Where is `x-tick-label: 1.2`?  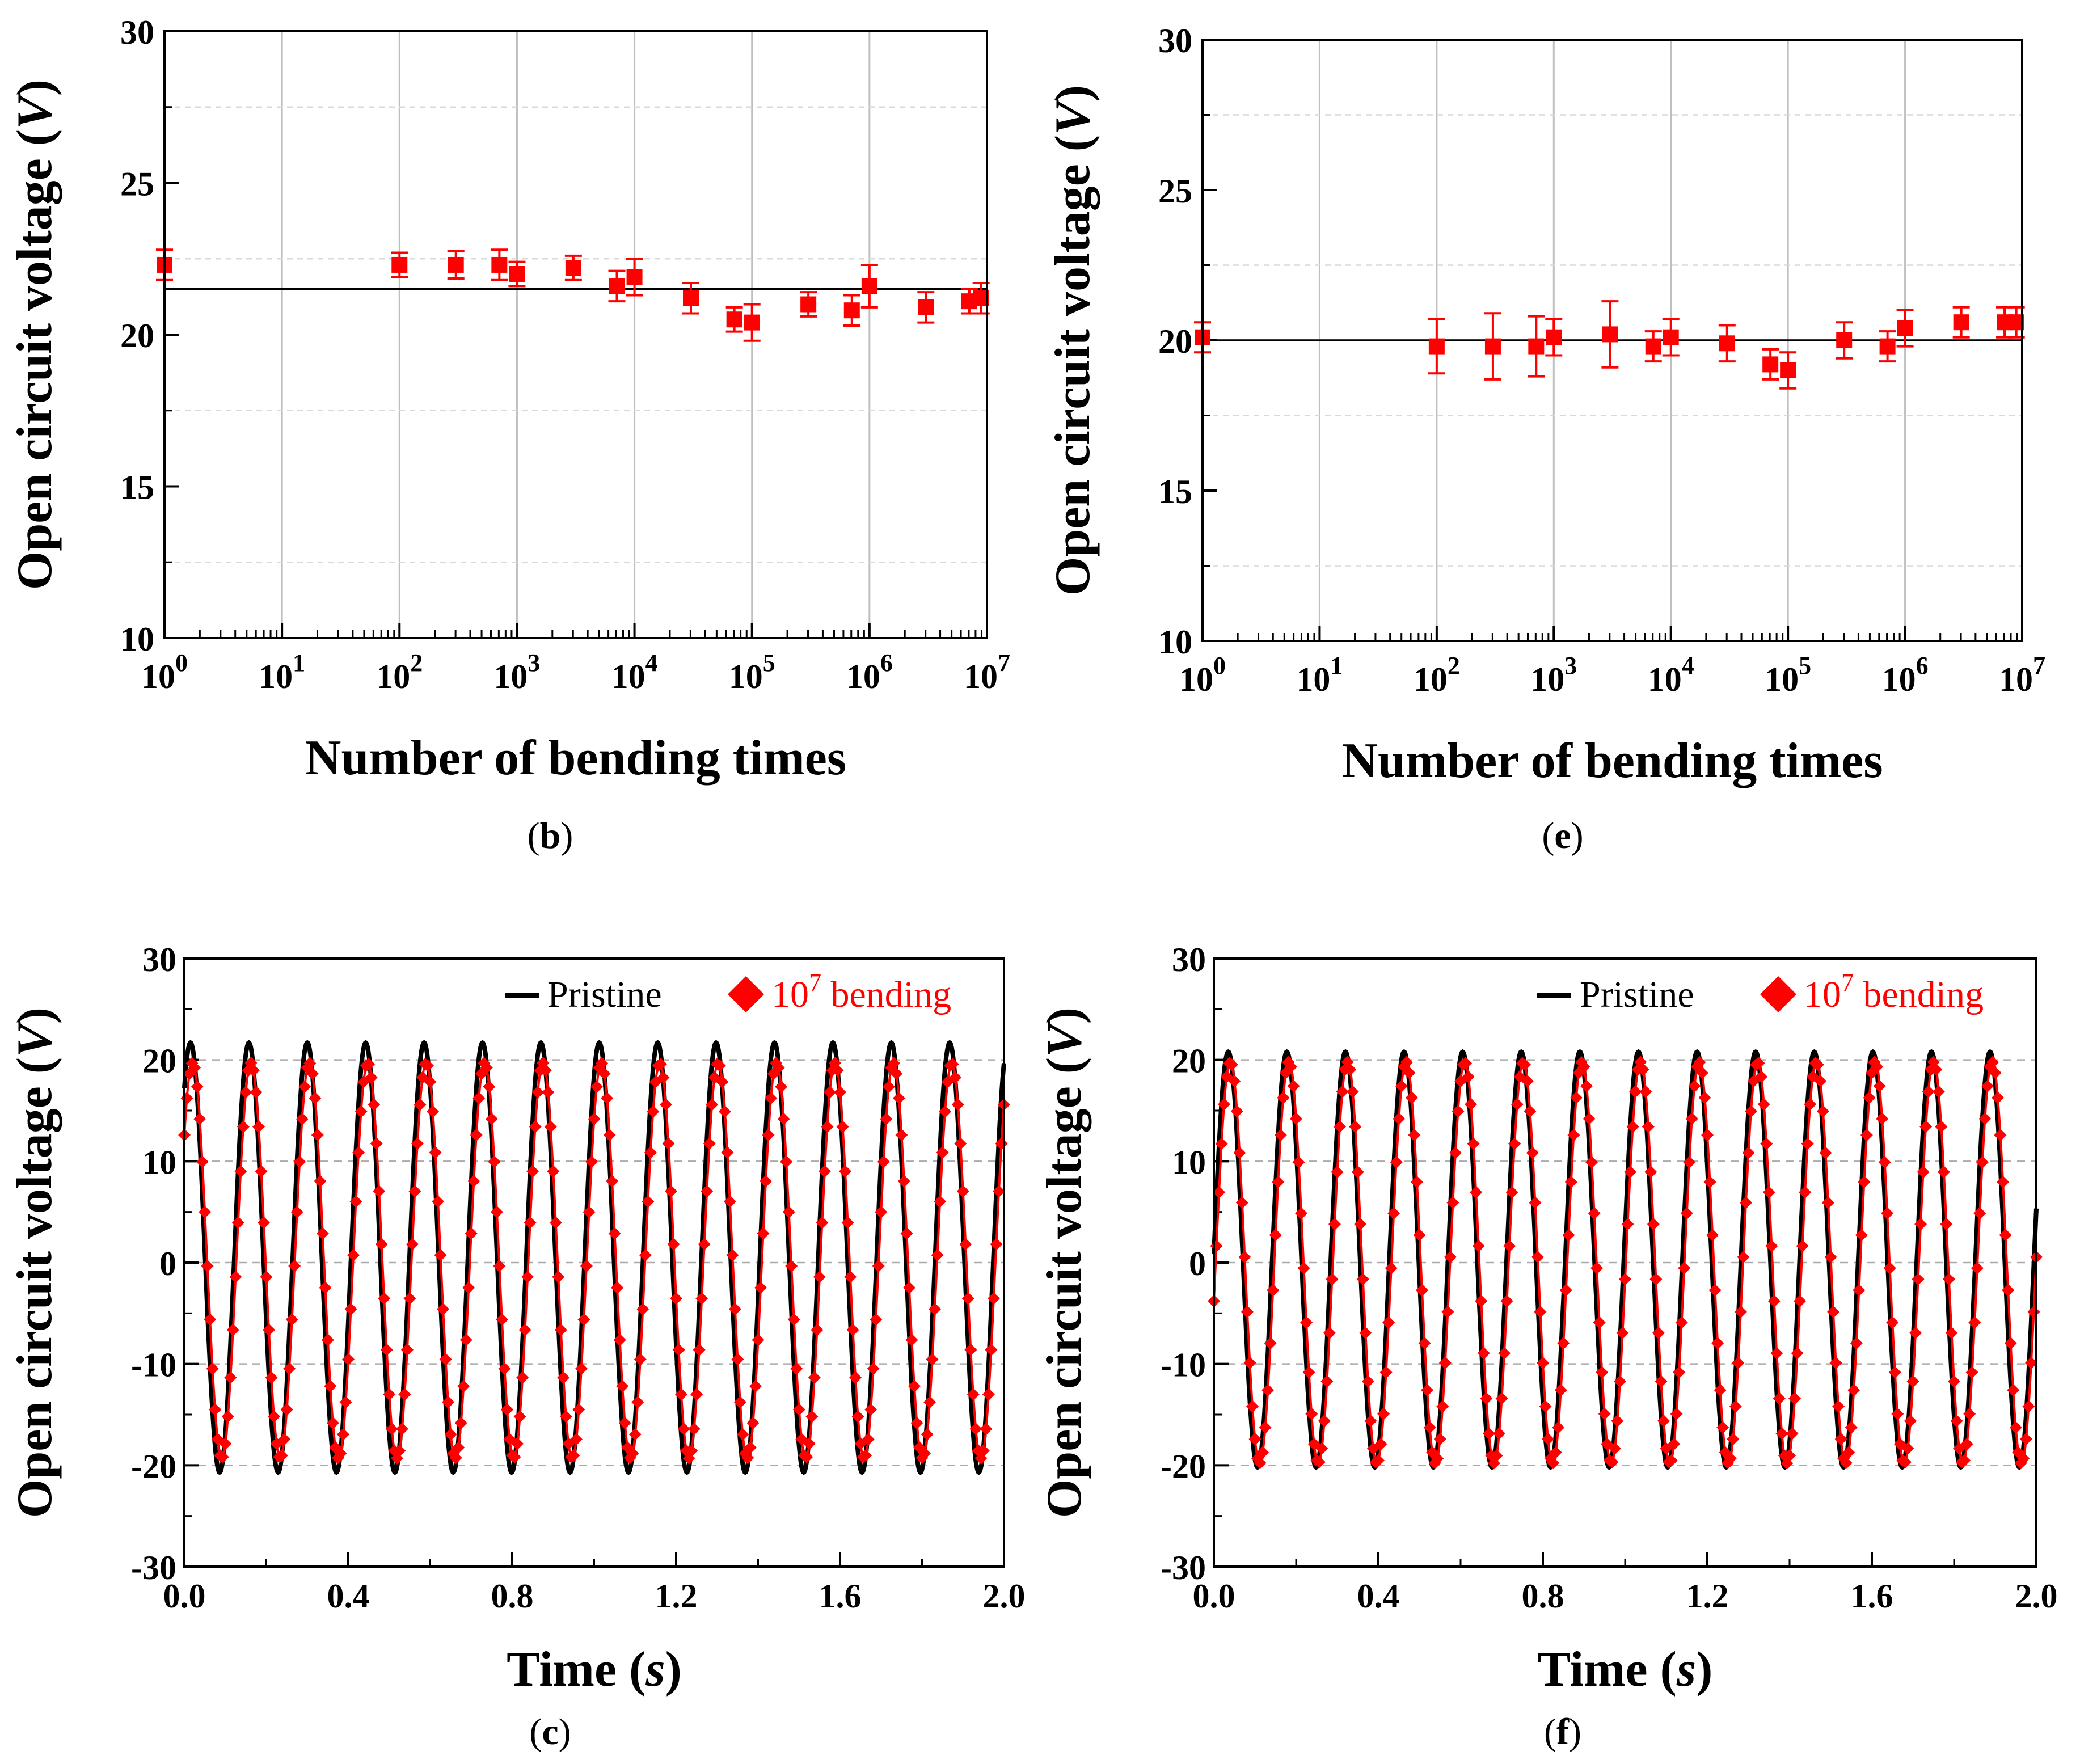 x-tick-label: 1.2 is located at coordinates (1707, 1596).